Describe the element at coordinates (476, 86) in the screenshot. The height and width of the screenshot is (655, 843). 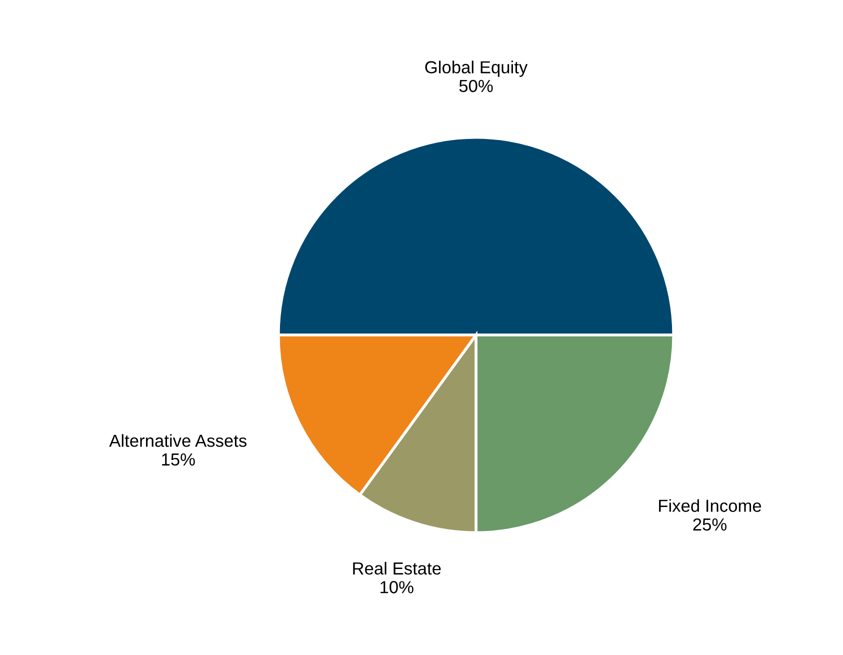
I see `data-label: 50%` at that location.